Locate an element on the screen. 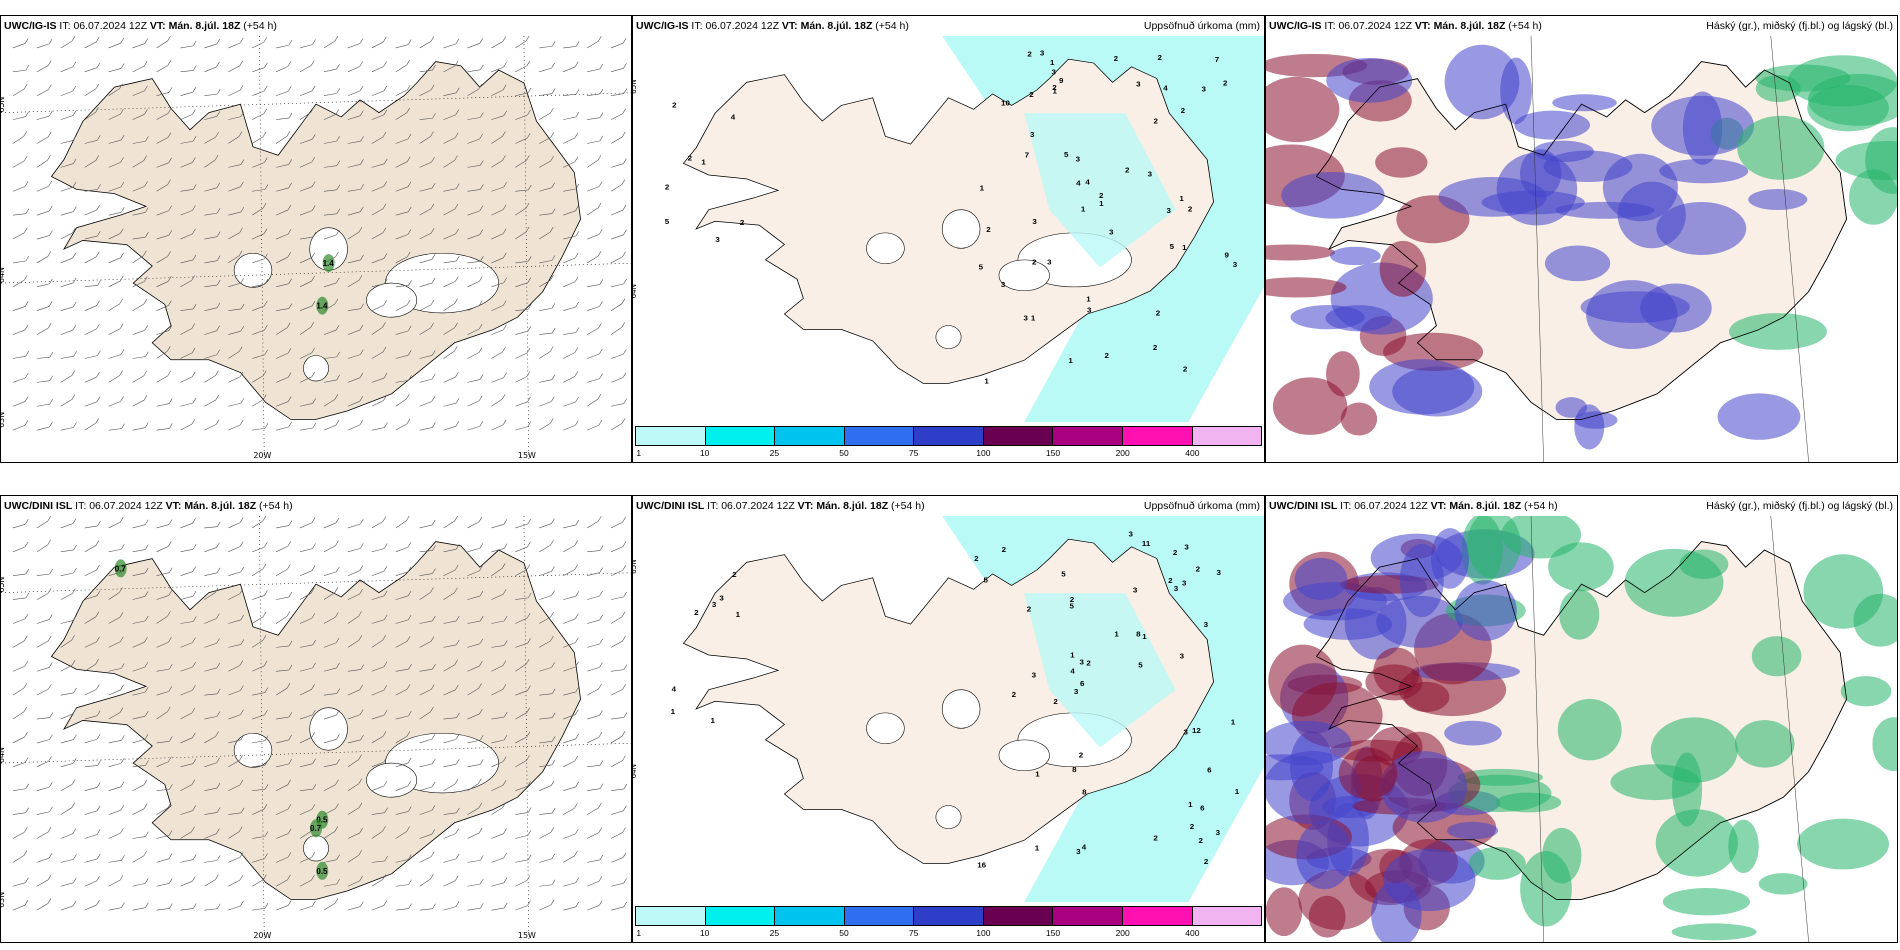 The height and width of the screenshot is (950, 1900). precip-value: 9 is located at coordinates (1061, 80).